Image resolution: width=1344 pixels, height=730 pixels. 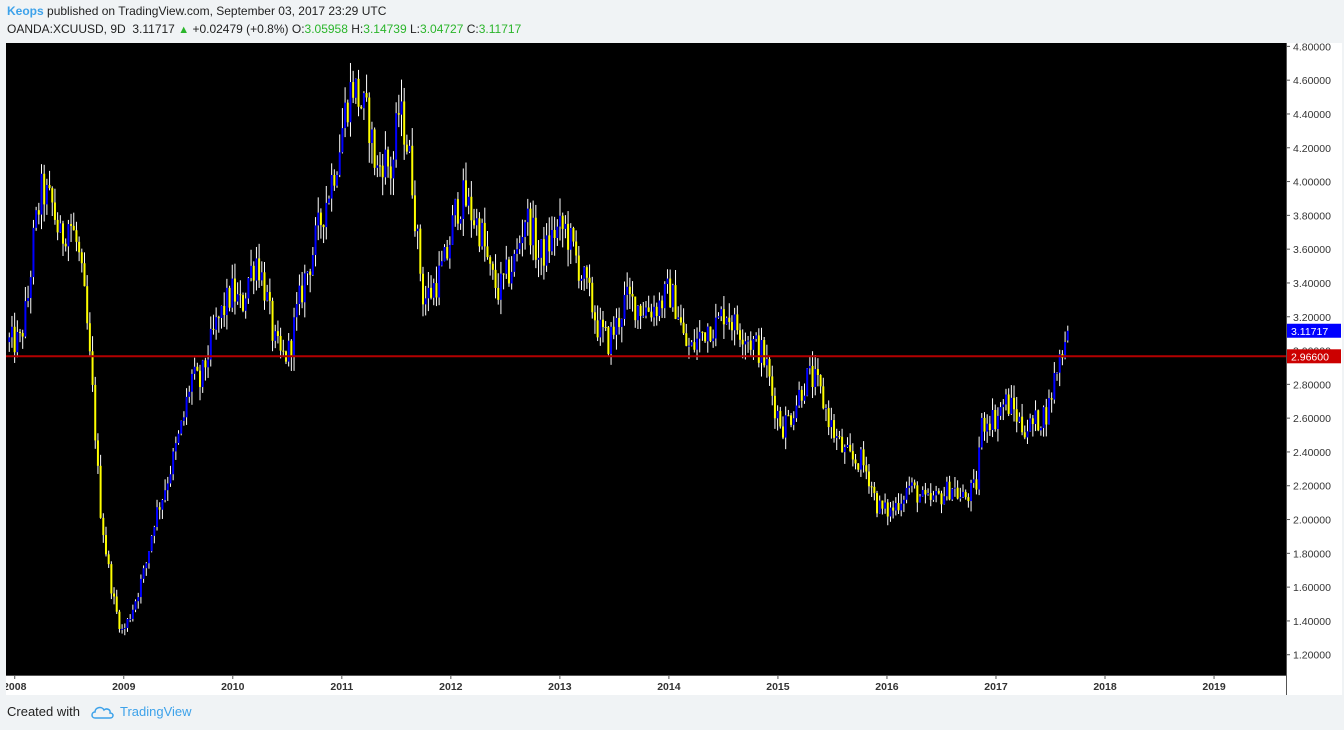 I want to click on cloud-logo-icon, so click(x=102, y=712).